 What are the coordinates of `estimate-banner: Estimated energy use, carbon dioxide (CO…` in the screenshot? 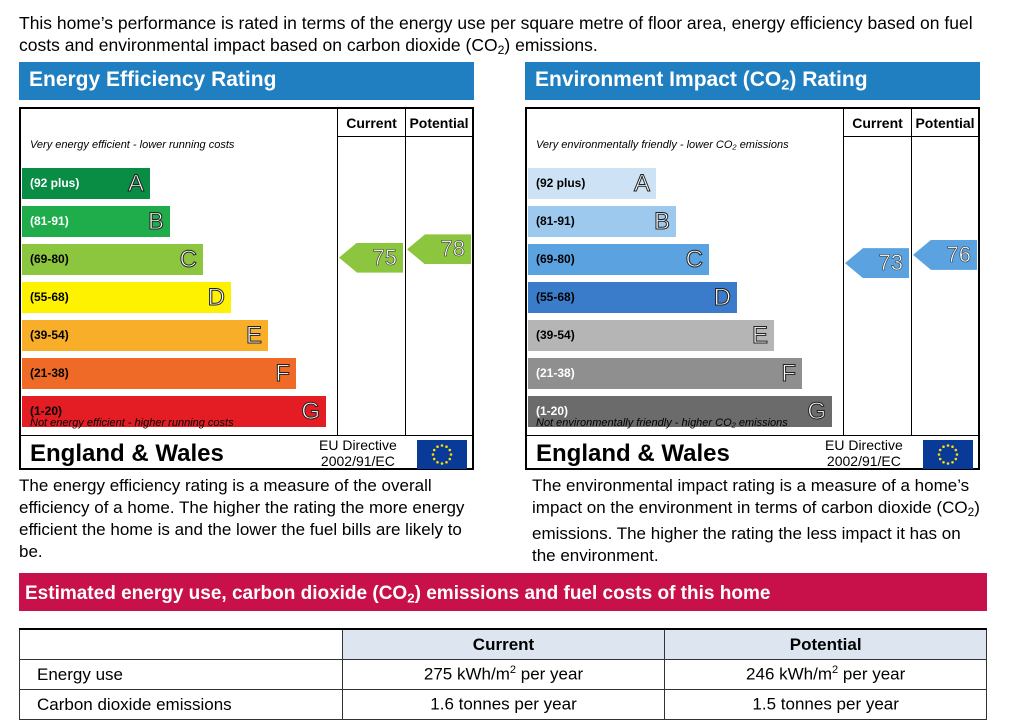 It's located at (503, 592).